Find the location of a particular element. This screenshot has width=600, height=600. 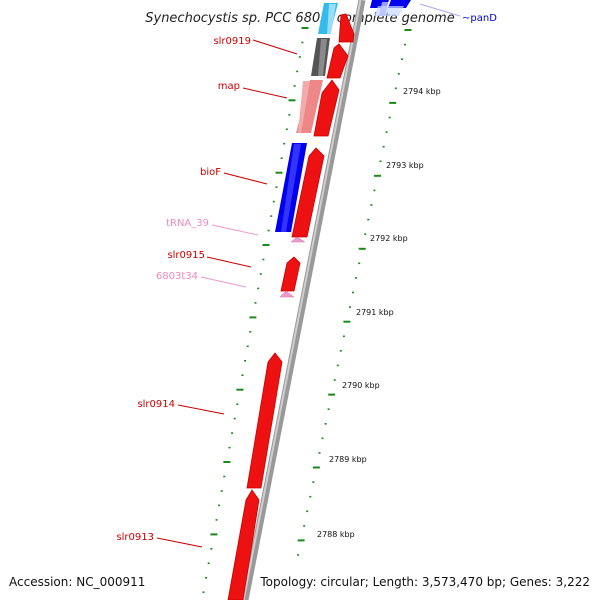

feature-bioF-blue-highlight is located at coordinates (291, 188).